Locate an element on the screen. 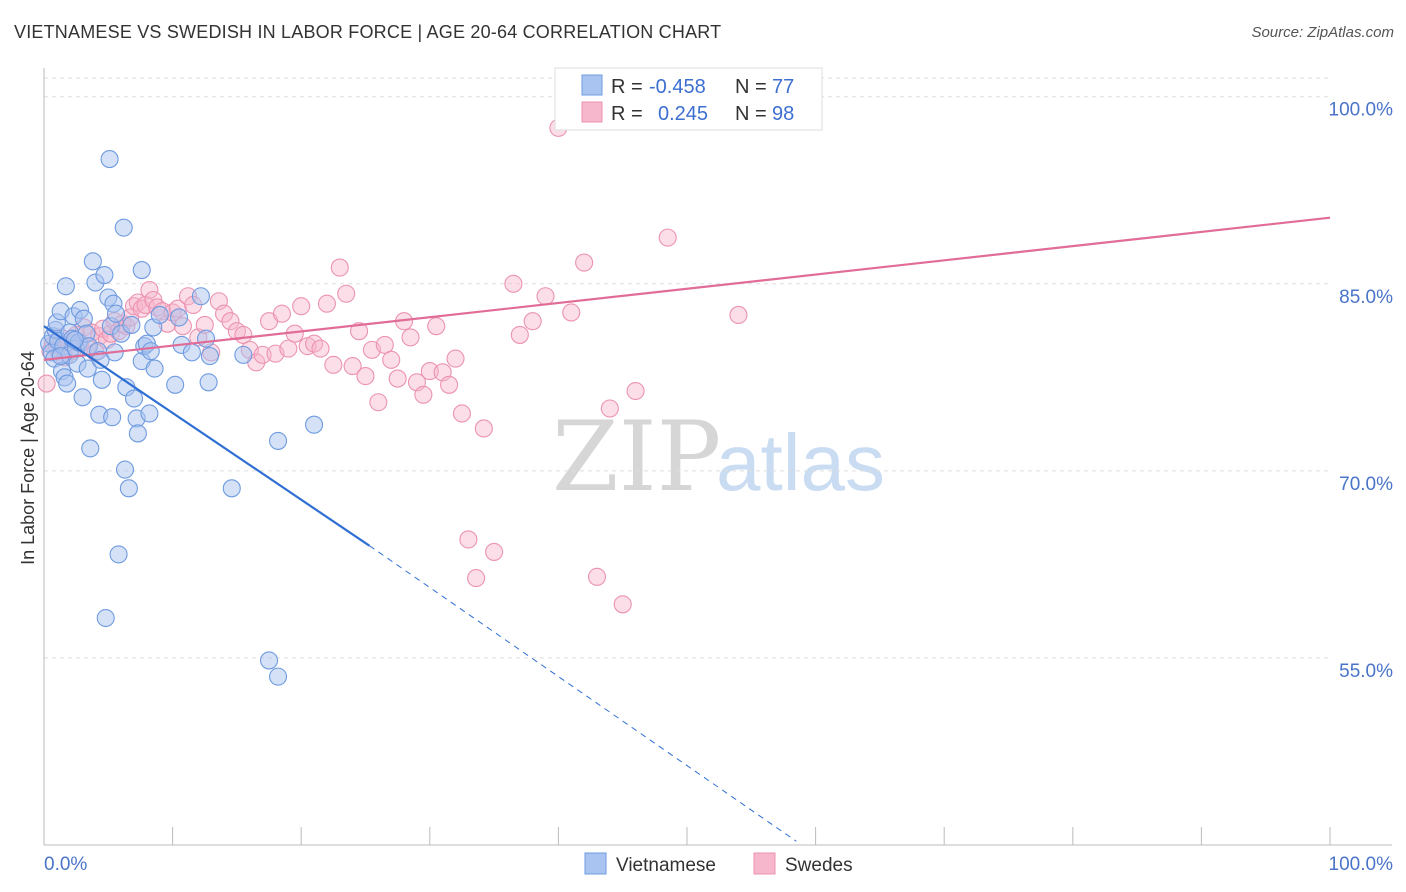  bottom-legend-vietnamese: Vietnamese is located at coordinates (666, 865).